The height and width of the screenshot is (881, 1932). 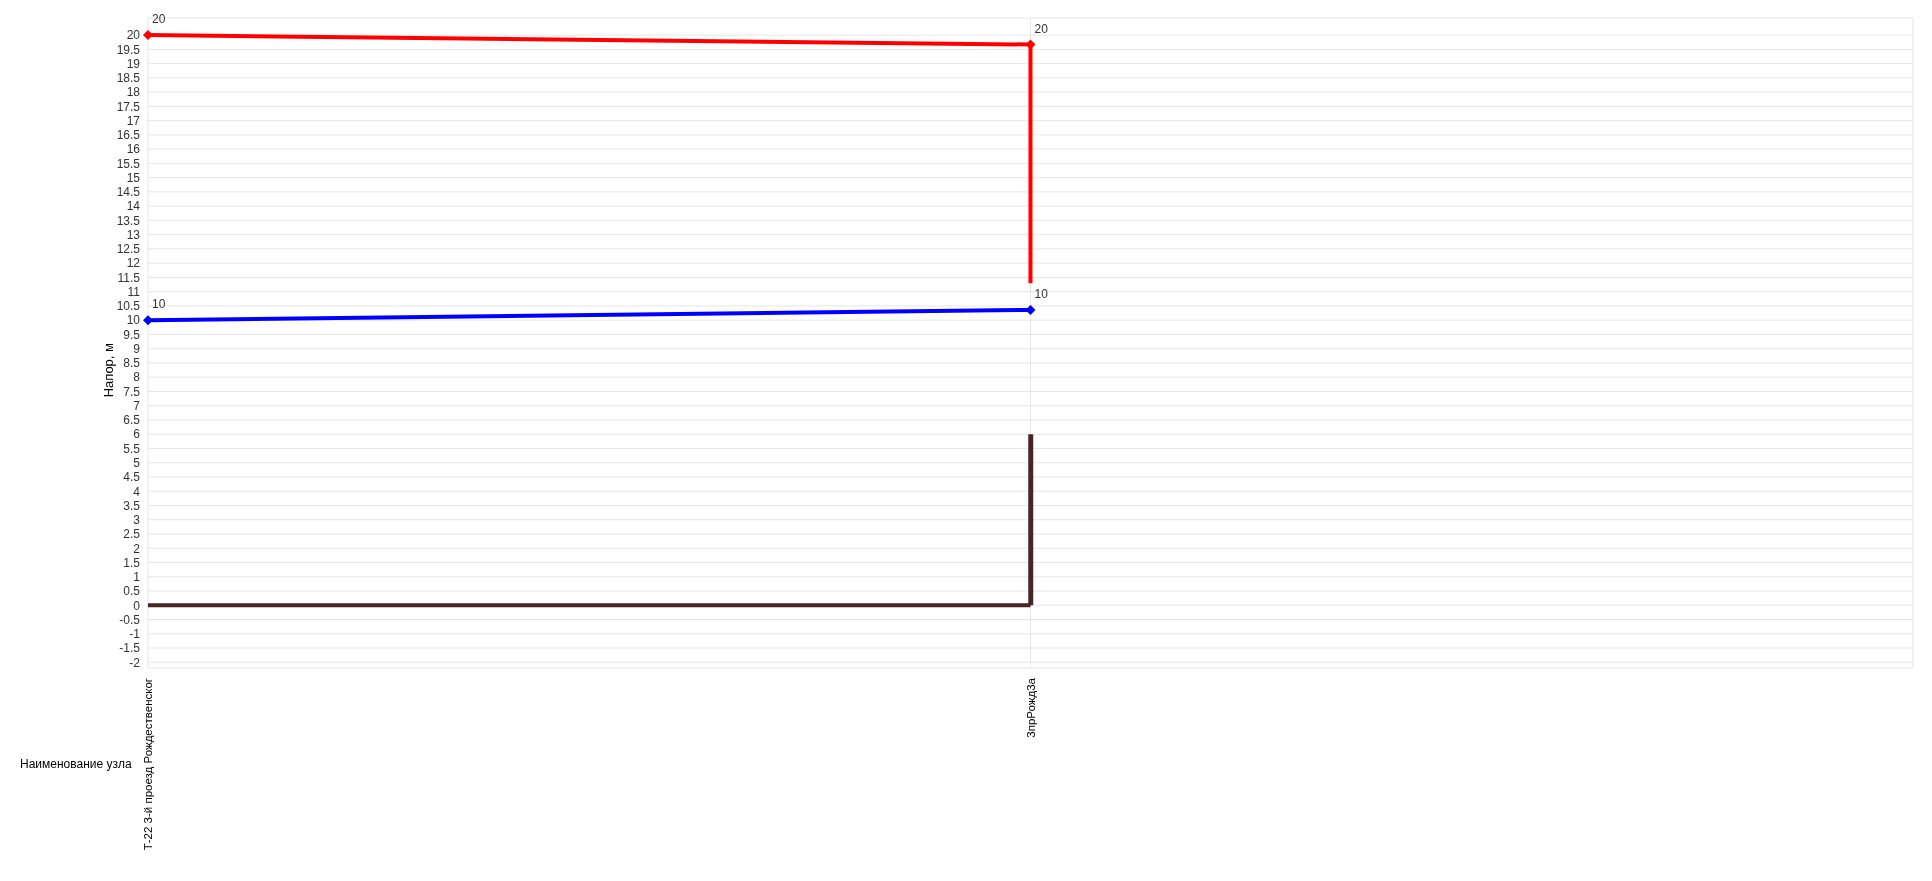 I want to click on y-tick-label: 5.5, so click(x=132, y=448).